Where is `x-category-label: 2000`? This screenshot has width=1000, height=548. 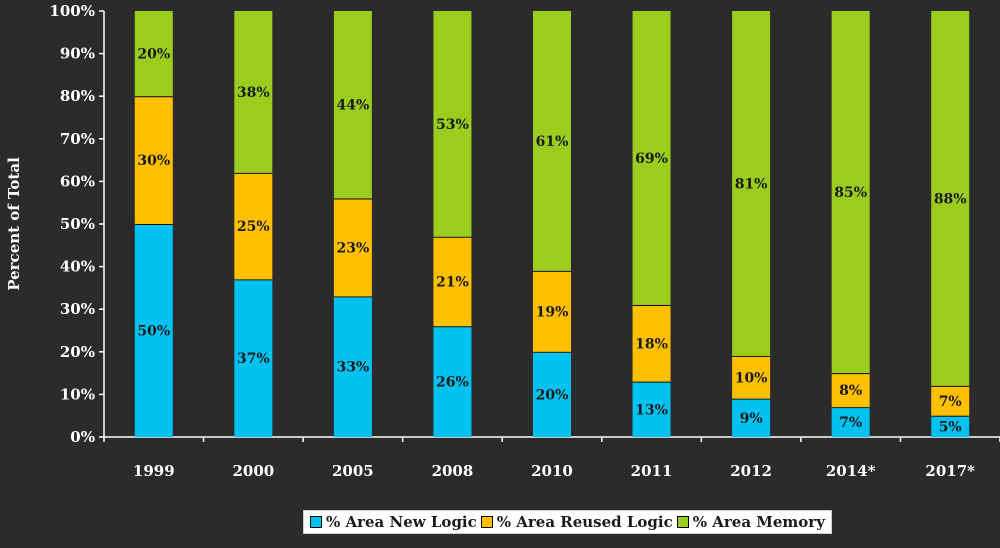 x-category-label: 2000 is located at coordinates (253, 471).